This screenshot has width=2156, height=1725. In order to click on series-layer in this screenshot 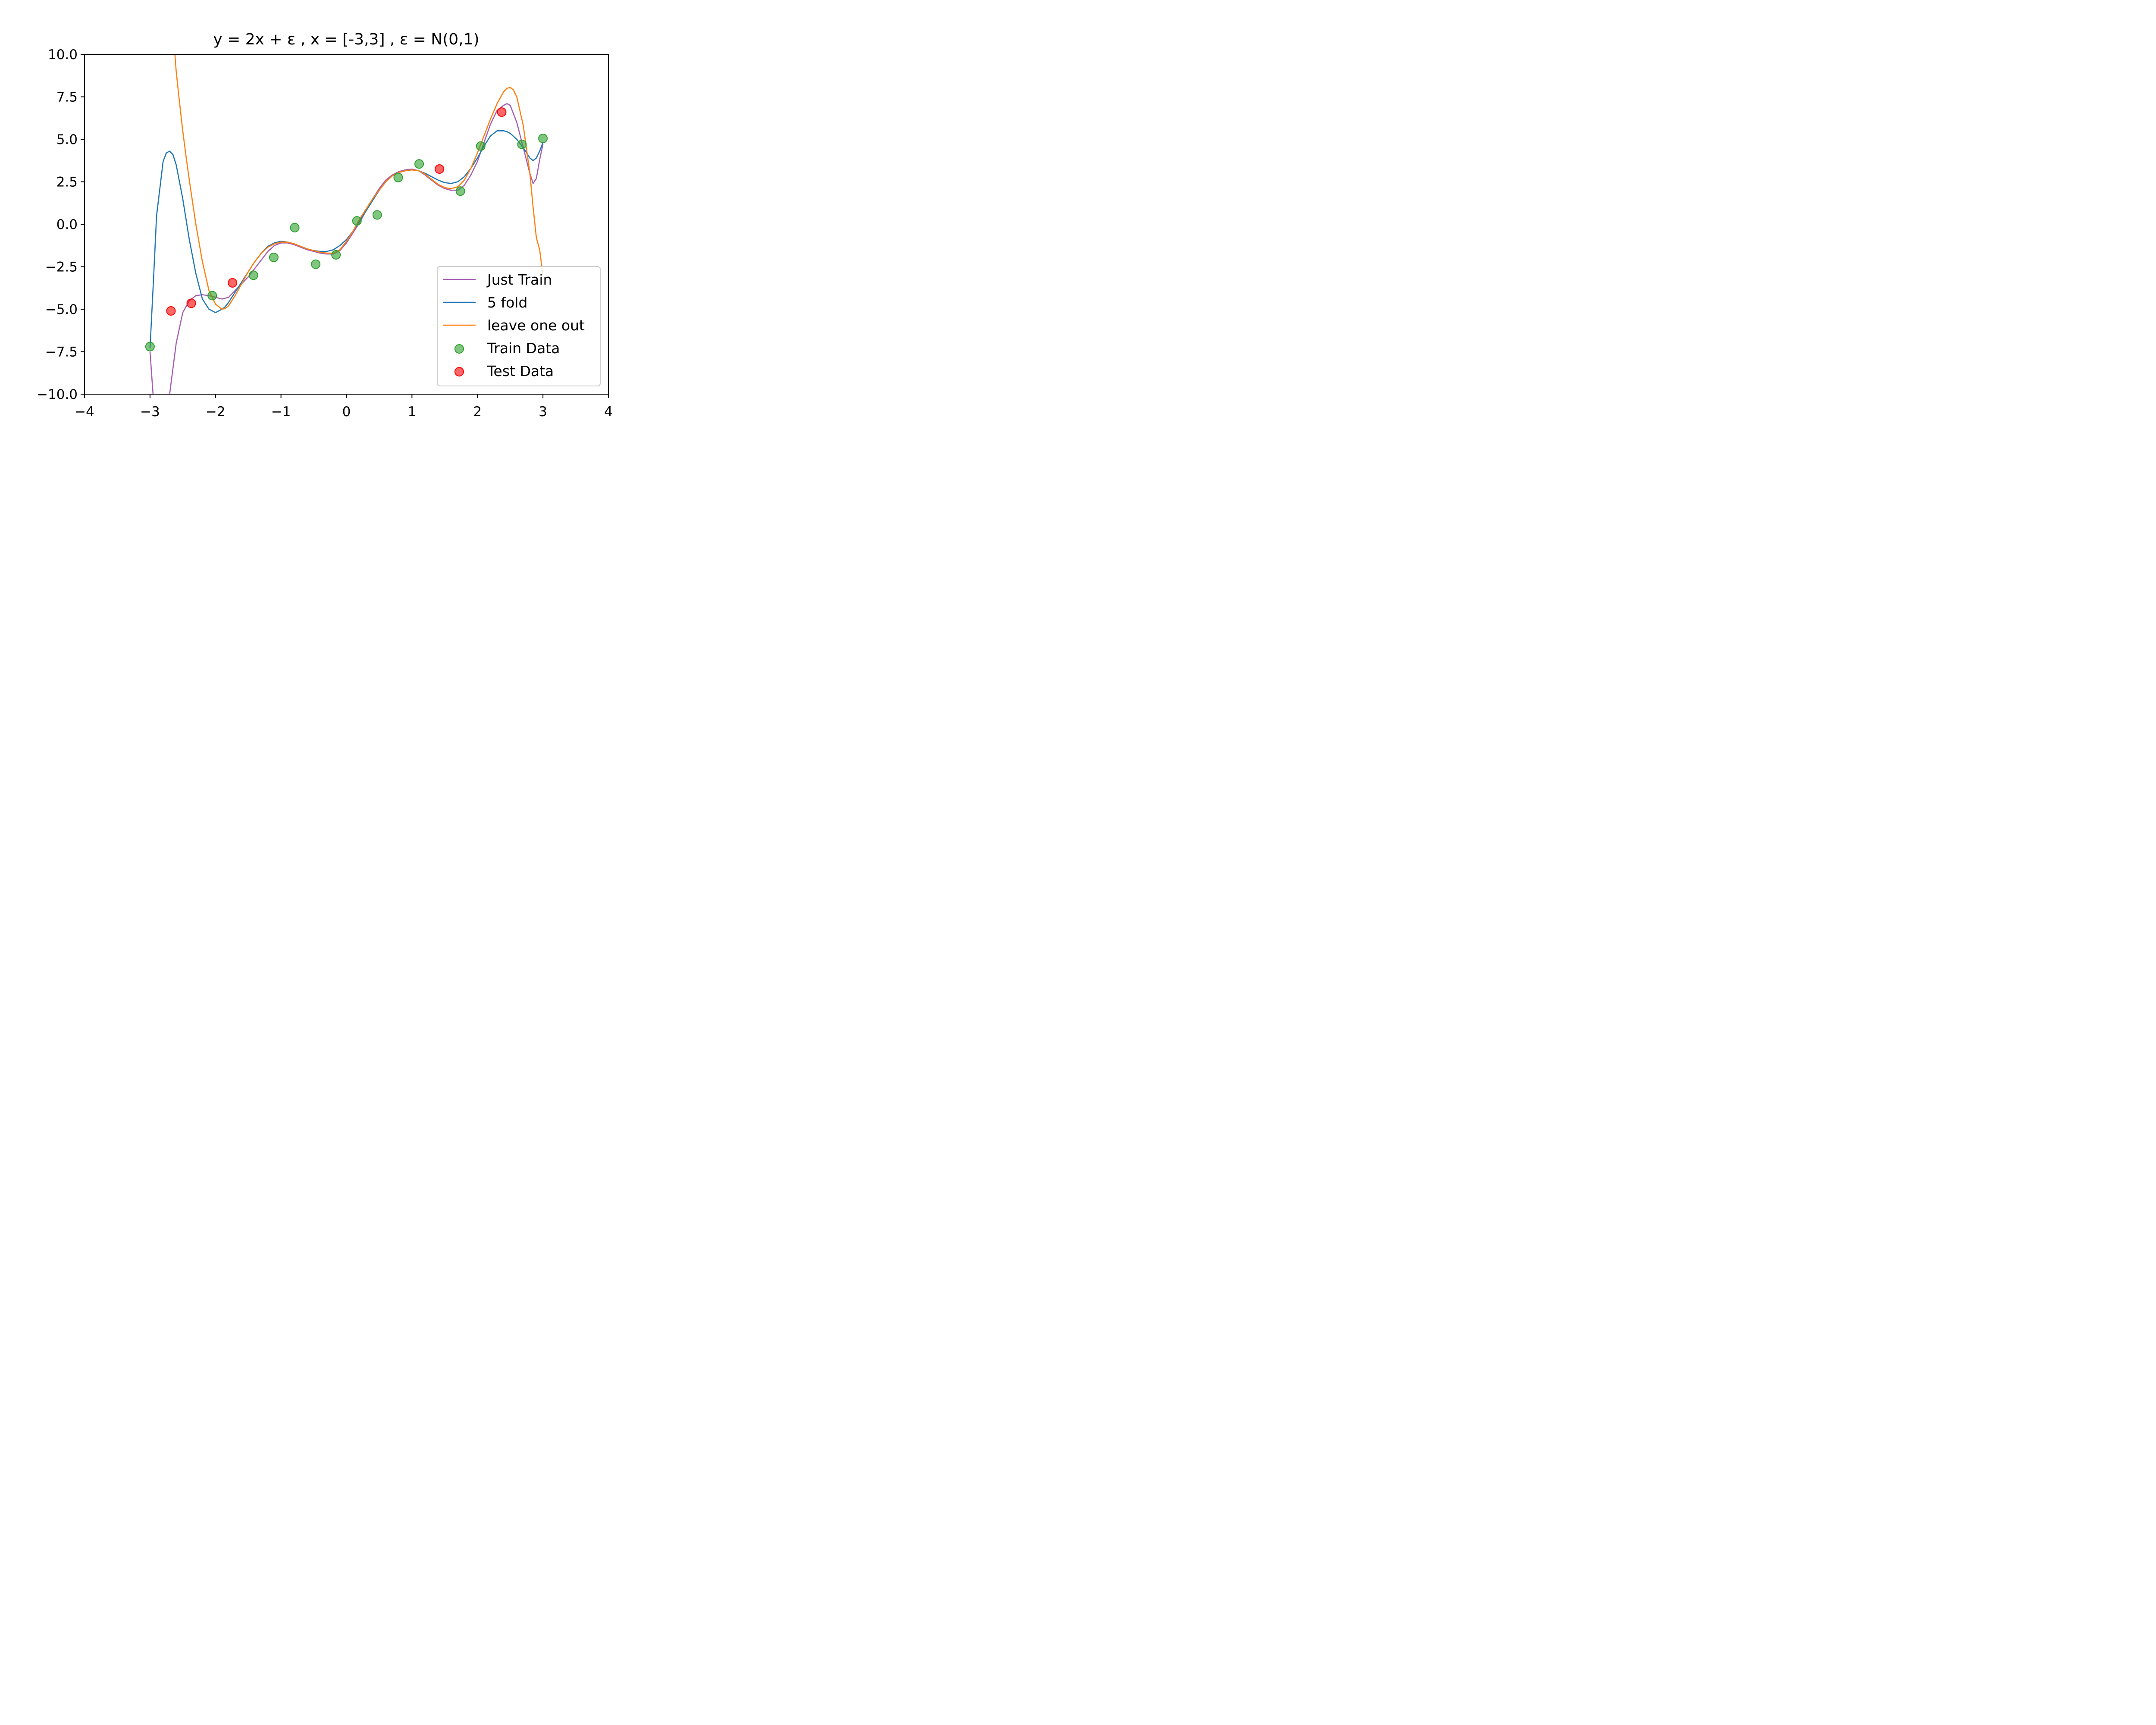, I will do `click(346, 224)`.